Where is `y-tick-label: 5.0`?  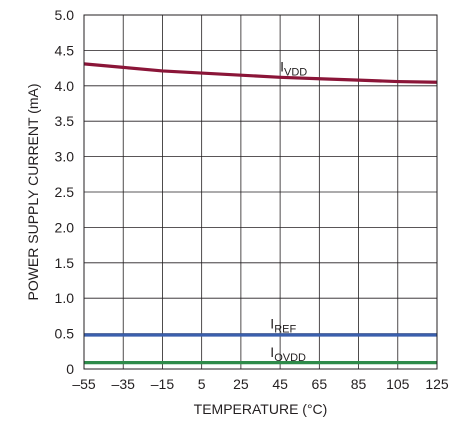 y-tick-label: 5.0 is located at coordinates (65, 15).